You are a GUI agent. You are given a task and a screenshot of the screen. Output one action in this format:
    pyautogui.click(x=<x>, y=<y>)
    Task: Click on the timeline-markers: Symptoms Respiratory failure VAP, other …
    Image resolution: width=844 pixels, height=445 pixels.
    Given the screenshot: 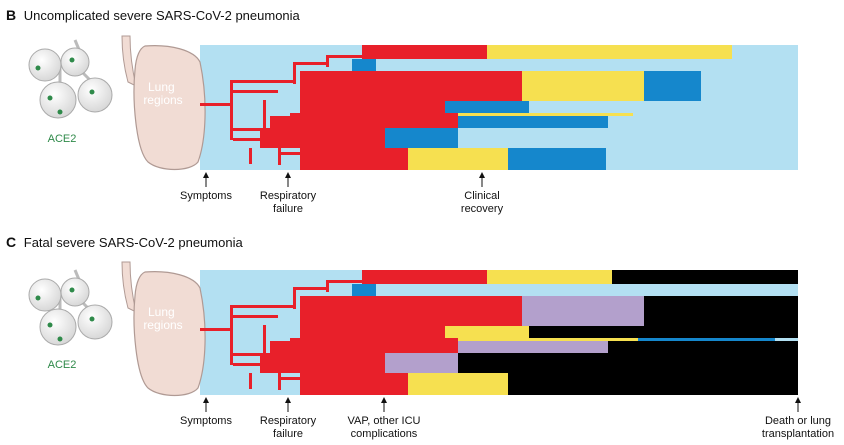 What is the action you would take?
    pyautogui.click(x=507, y=418)
    